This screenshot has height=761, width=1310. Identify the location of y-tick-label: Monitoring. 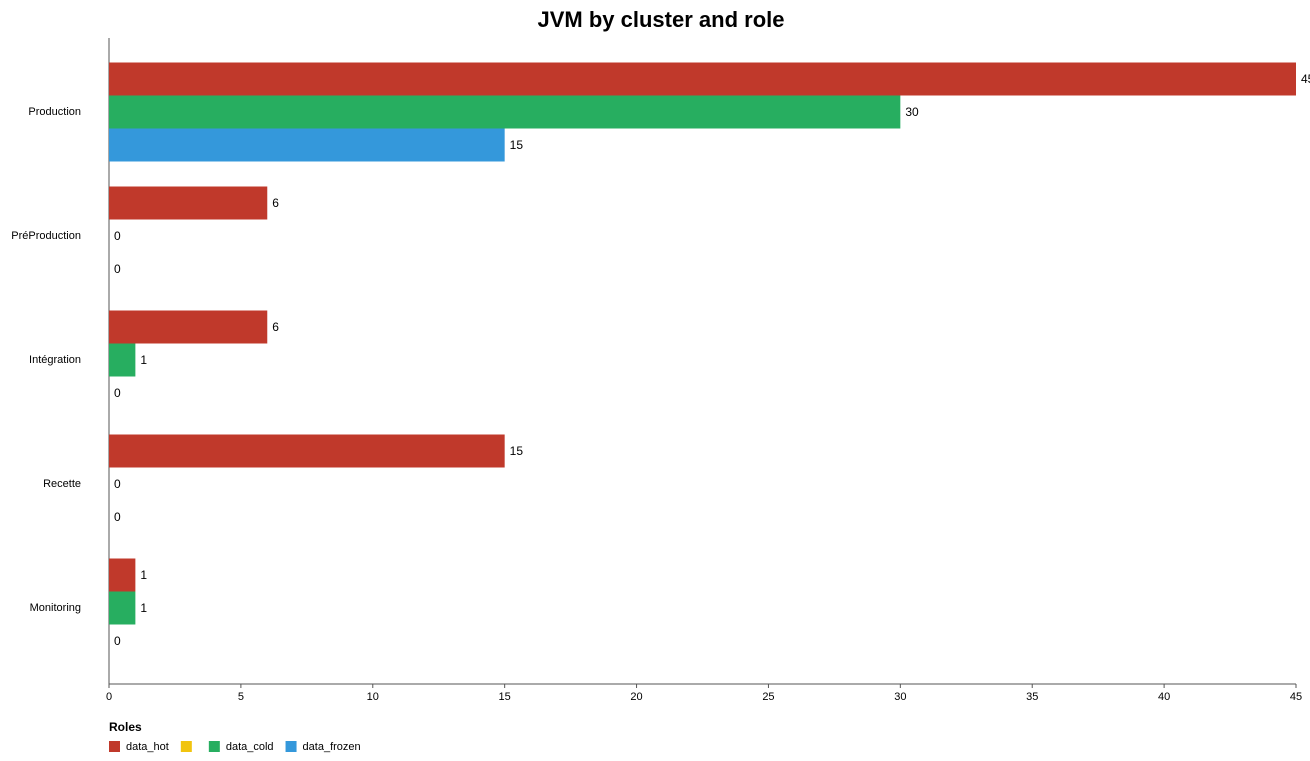
(55, 608).